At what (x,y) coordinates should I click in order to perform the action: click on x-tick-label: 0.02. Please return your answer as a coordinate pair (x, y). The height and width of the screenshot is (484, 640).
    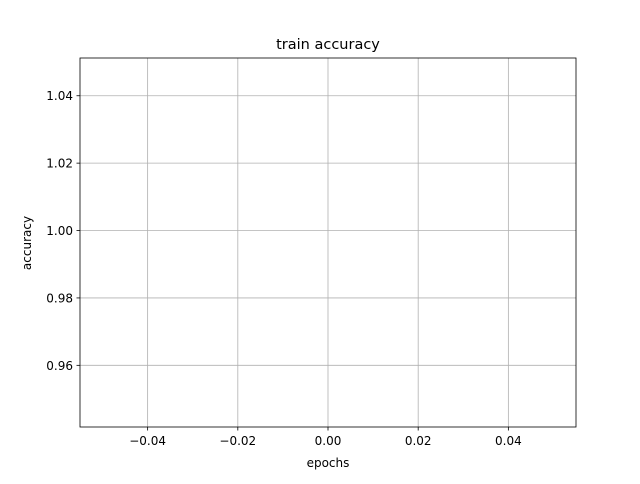
    Looking at the image, I should click on (418, 441).